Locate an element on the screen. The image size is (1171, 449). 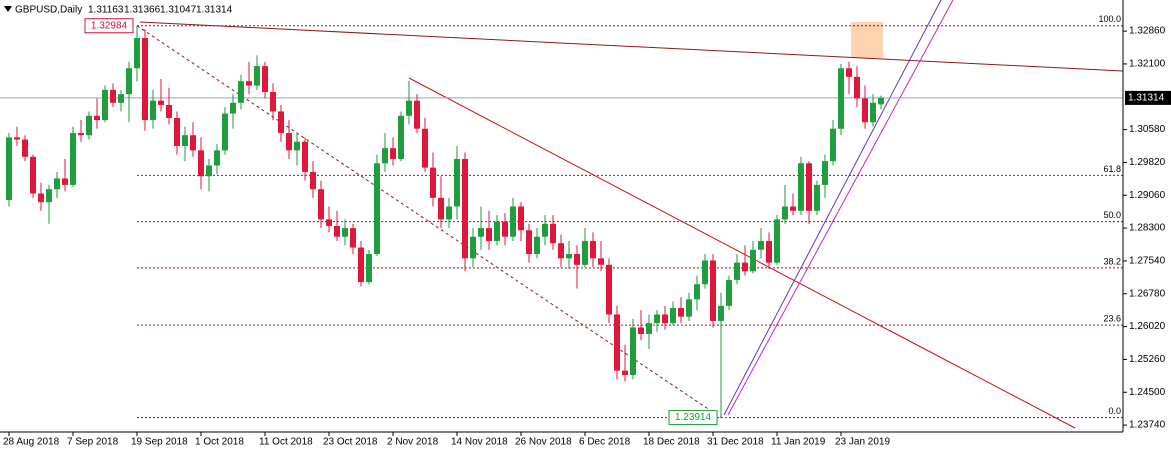
fib-label: 61.8 is located at coordinates (1112, 169).